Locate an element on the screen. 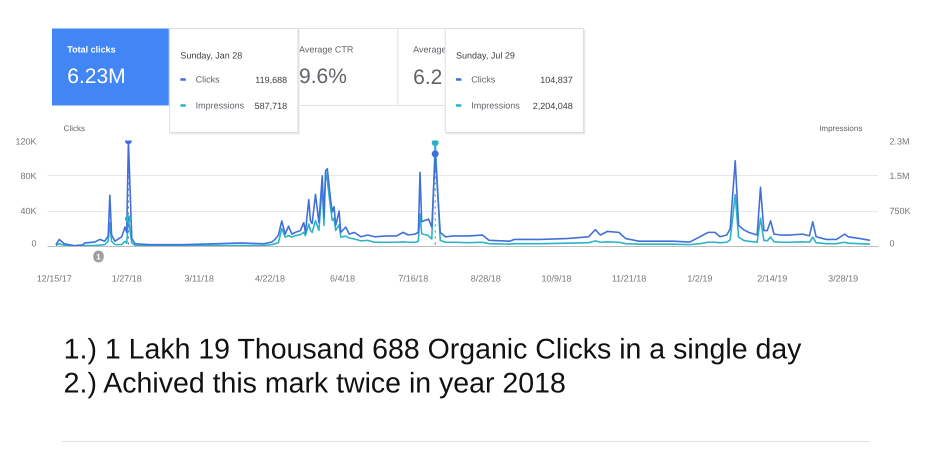 This screenshot has height=449, width=925. text: Impressions is located at coordinates (495, 105).